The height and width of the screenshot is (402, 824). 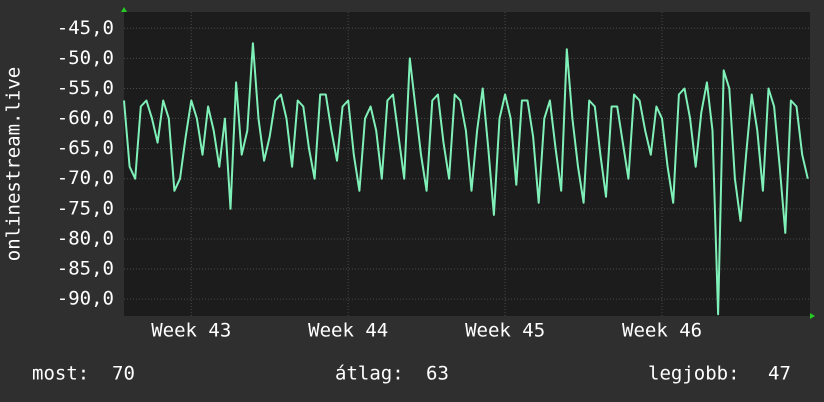 What do you see at coordinates (348, 331) in the screenshot?
I see `x-tick-label: Week 44` at bounding box center [348, 331].